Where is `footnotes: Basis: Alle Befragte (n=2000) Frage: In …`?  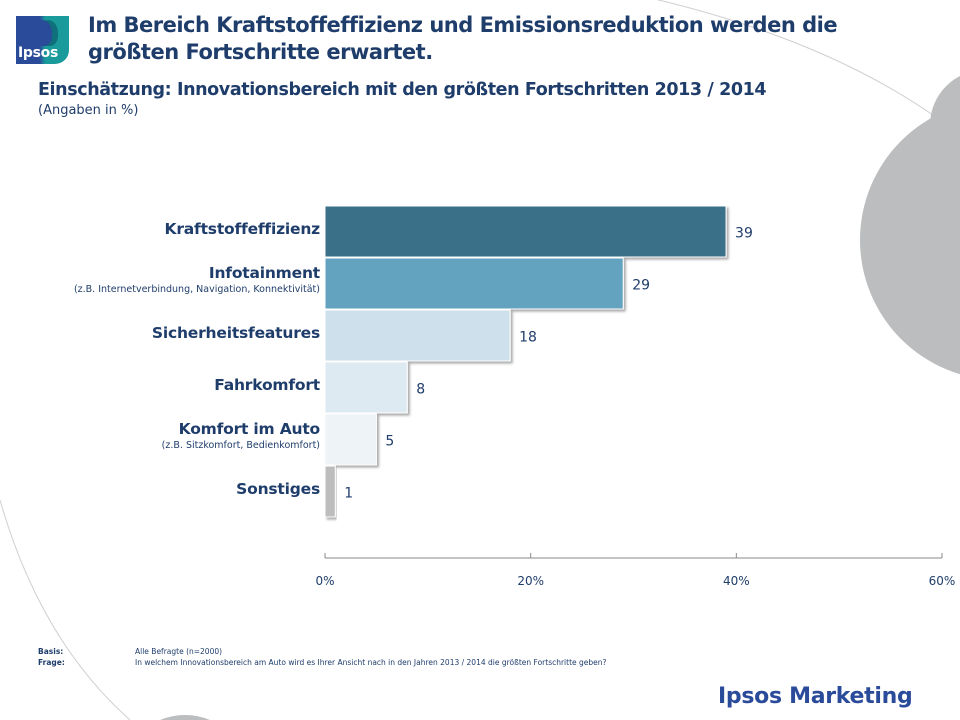
footnotes: Basis: Alle Befragte (n=2000) Frage: In … is located at coordinates (322, 657).